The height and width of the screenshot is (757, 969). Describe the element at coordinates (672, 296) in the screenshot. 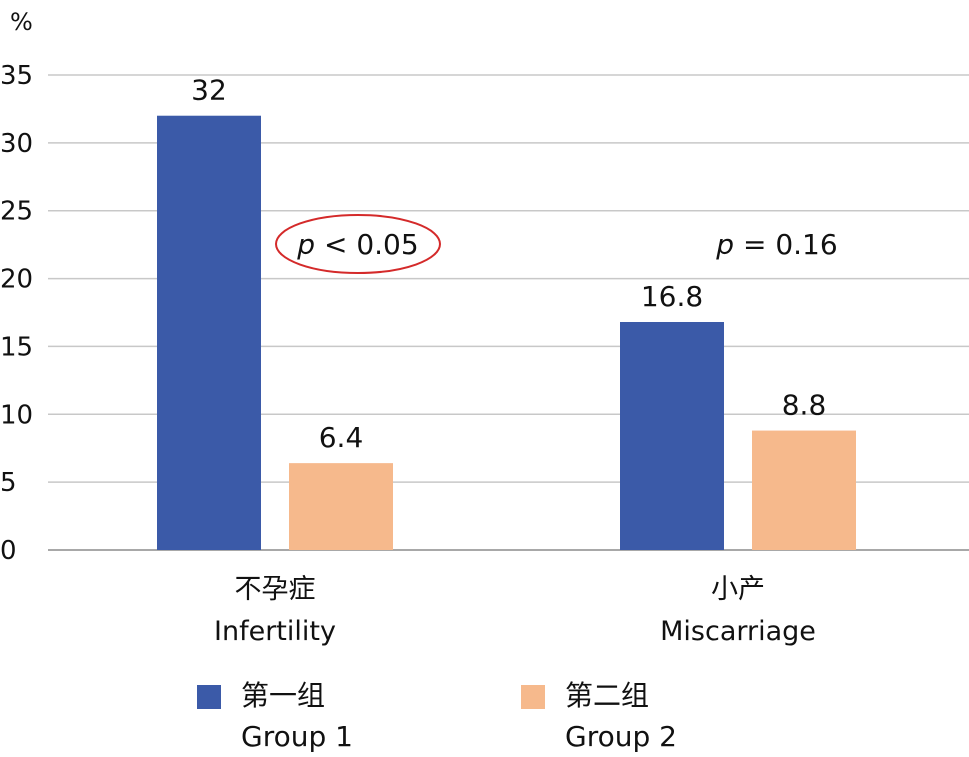

I see `data-label: 16.8` at that location.